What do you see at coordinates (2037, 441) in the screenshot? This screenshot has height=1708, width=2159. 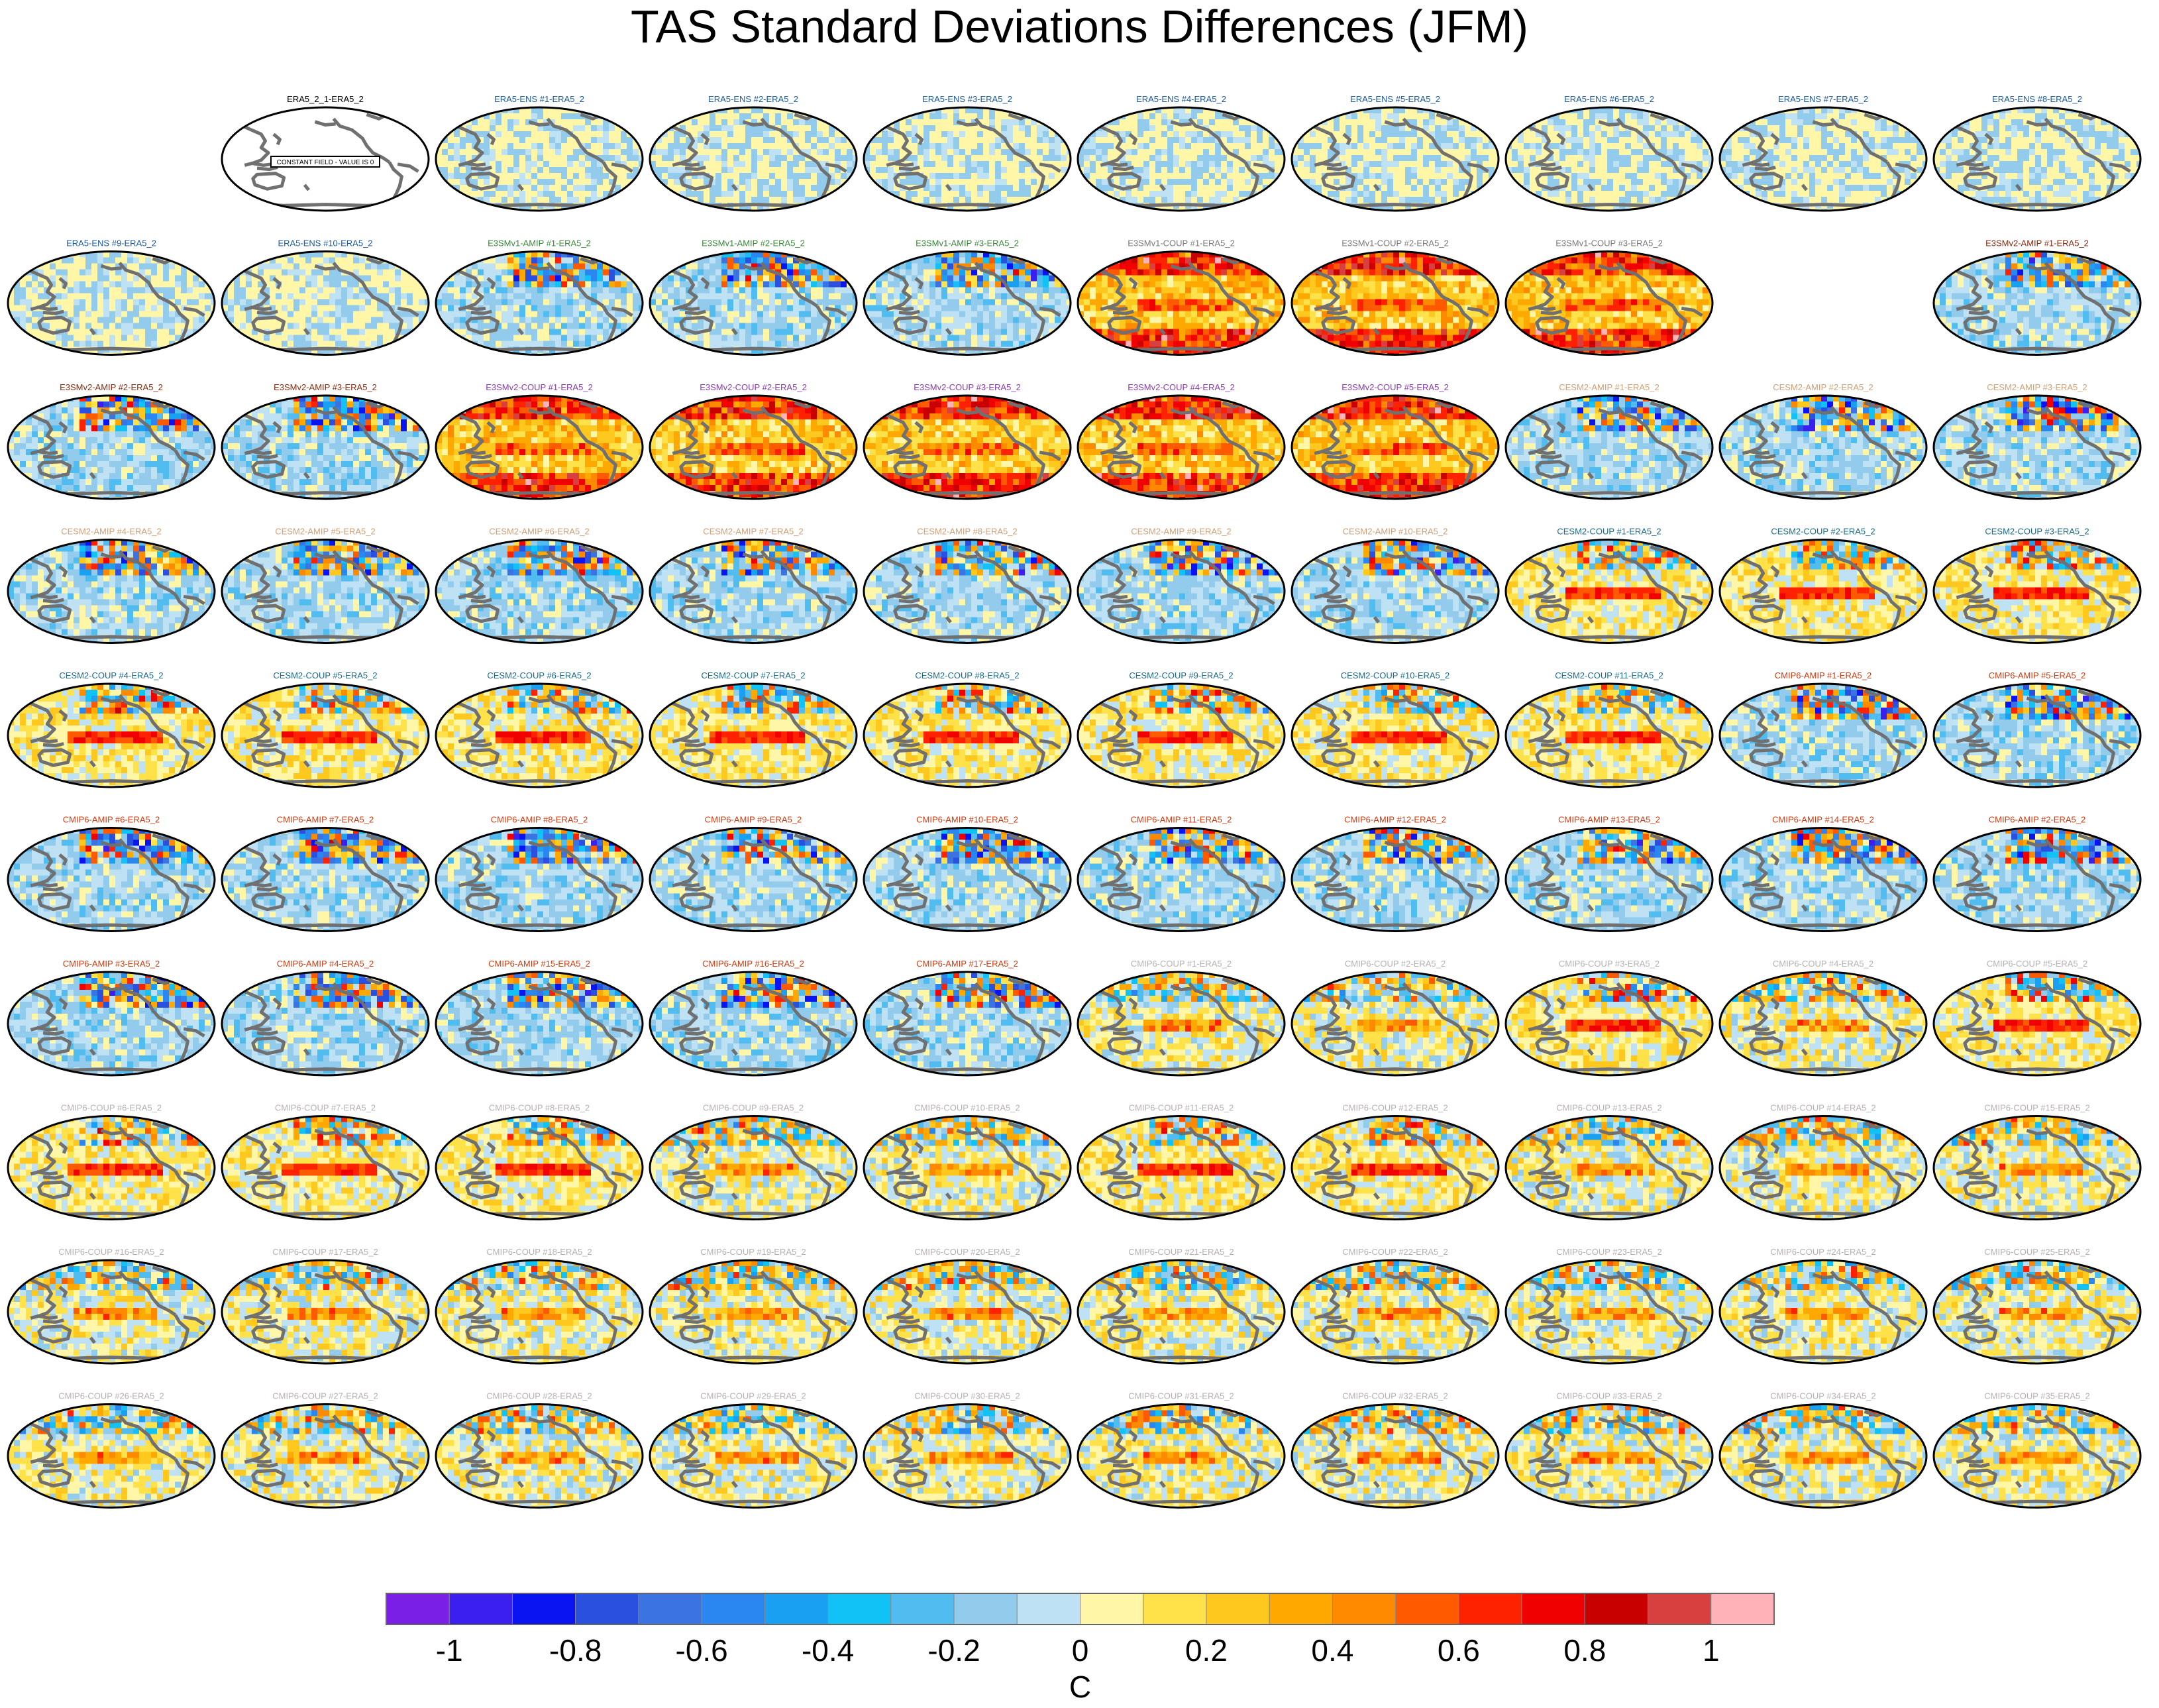 I see `map-panel: CESM2-AMIP #3-ERA5_2` at bounding box center [2037, 441].